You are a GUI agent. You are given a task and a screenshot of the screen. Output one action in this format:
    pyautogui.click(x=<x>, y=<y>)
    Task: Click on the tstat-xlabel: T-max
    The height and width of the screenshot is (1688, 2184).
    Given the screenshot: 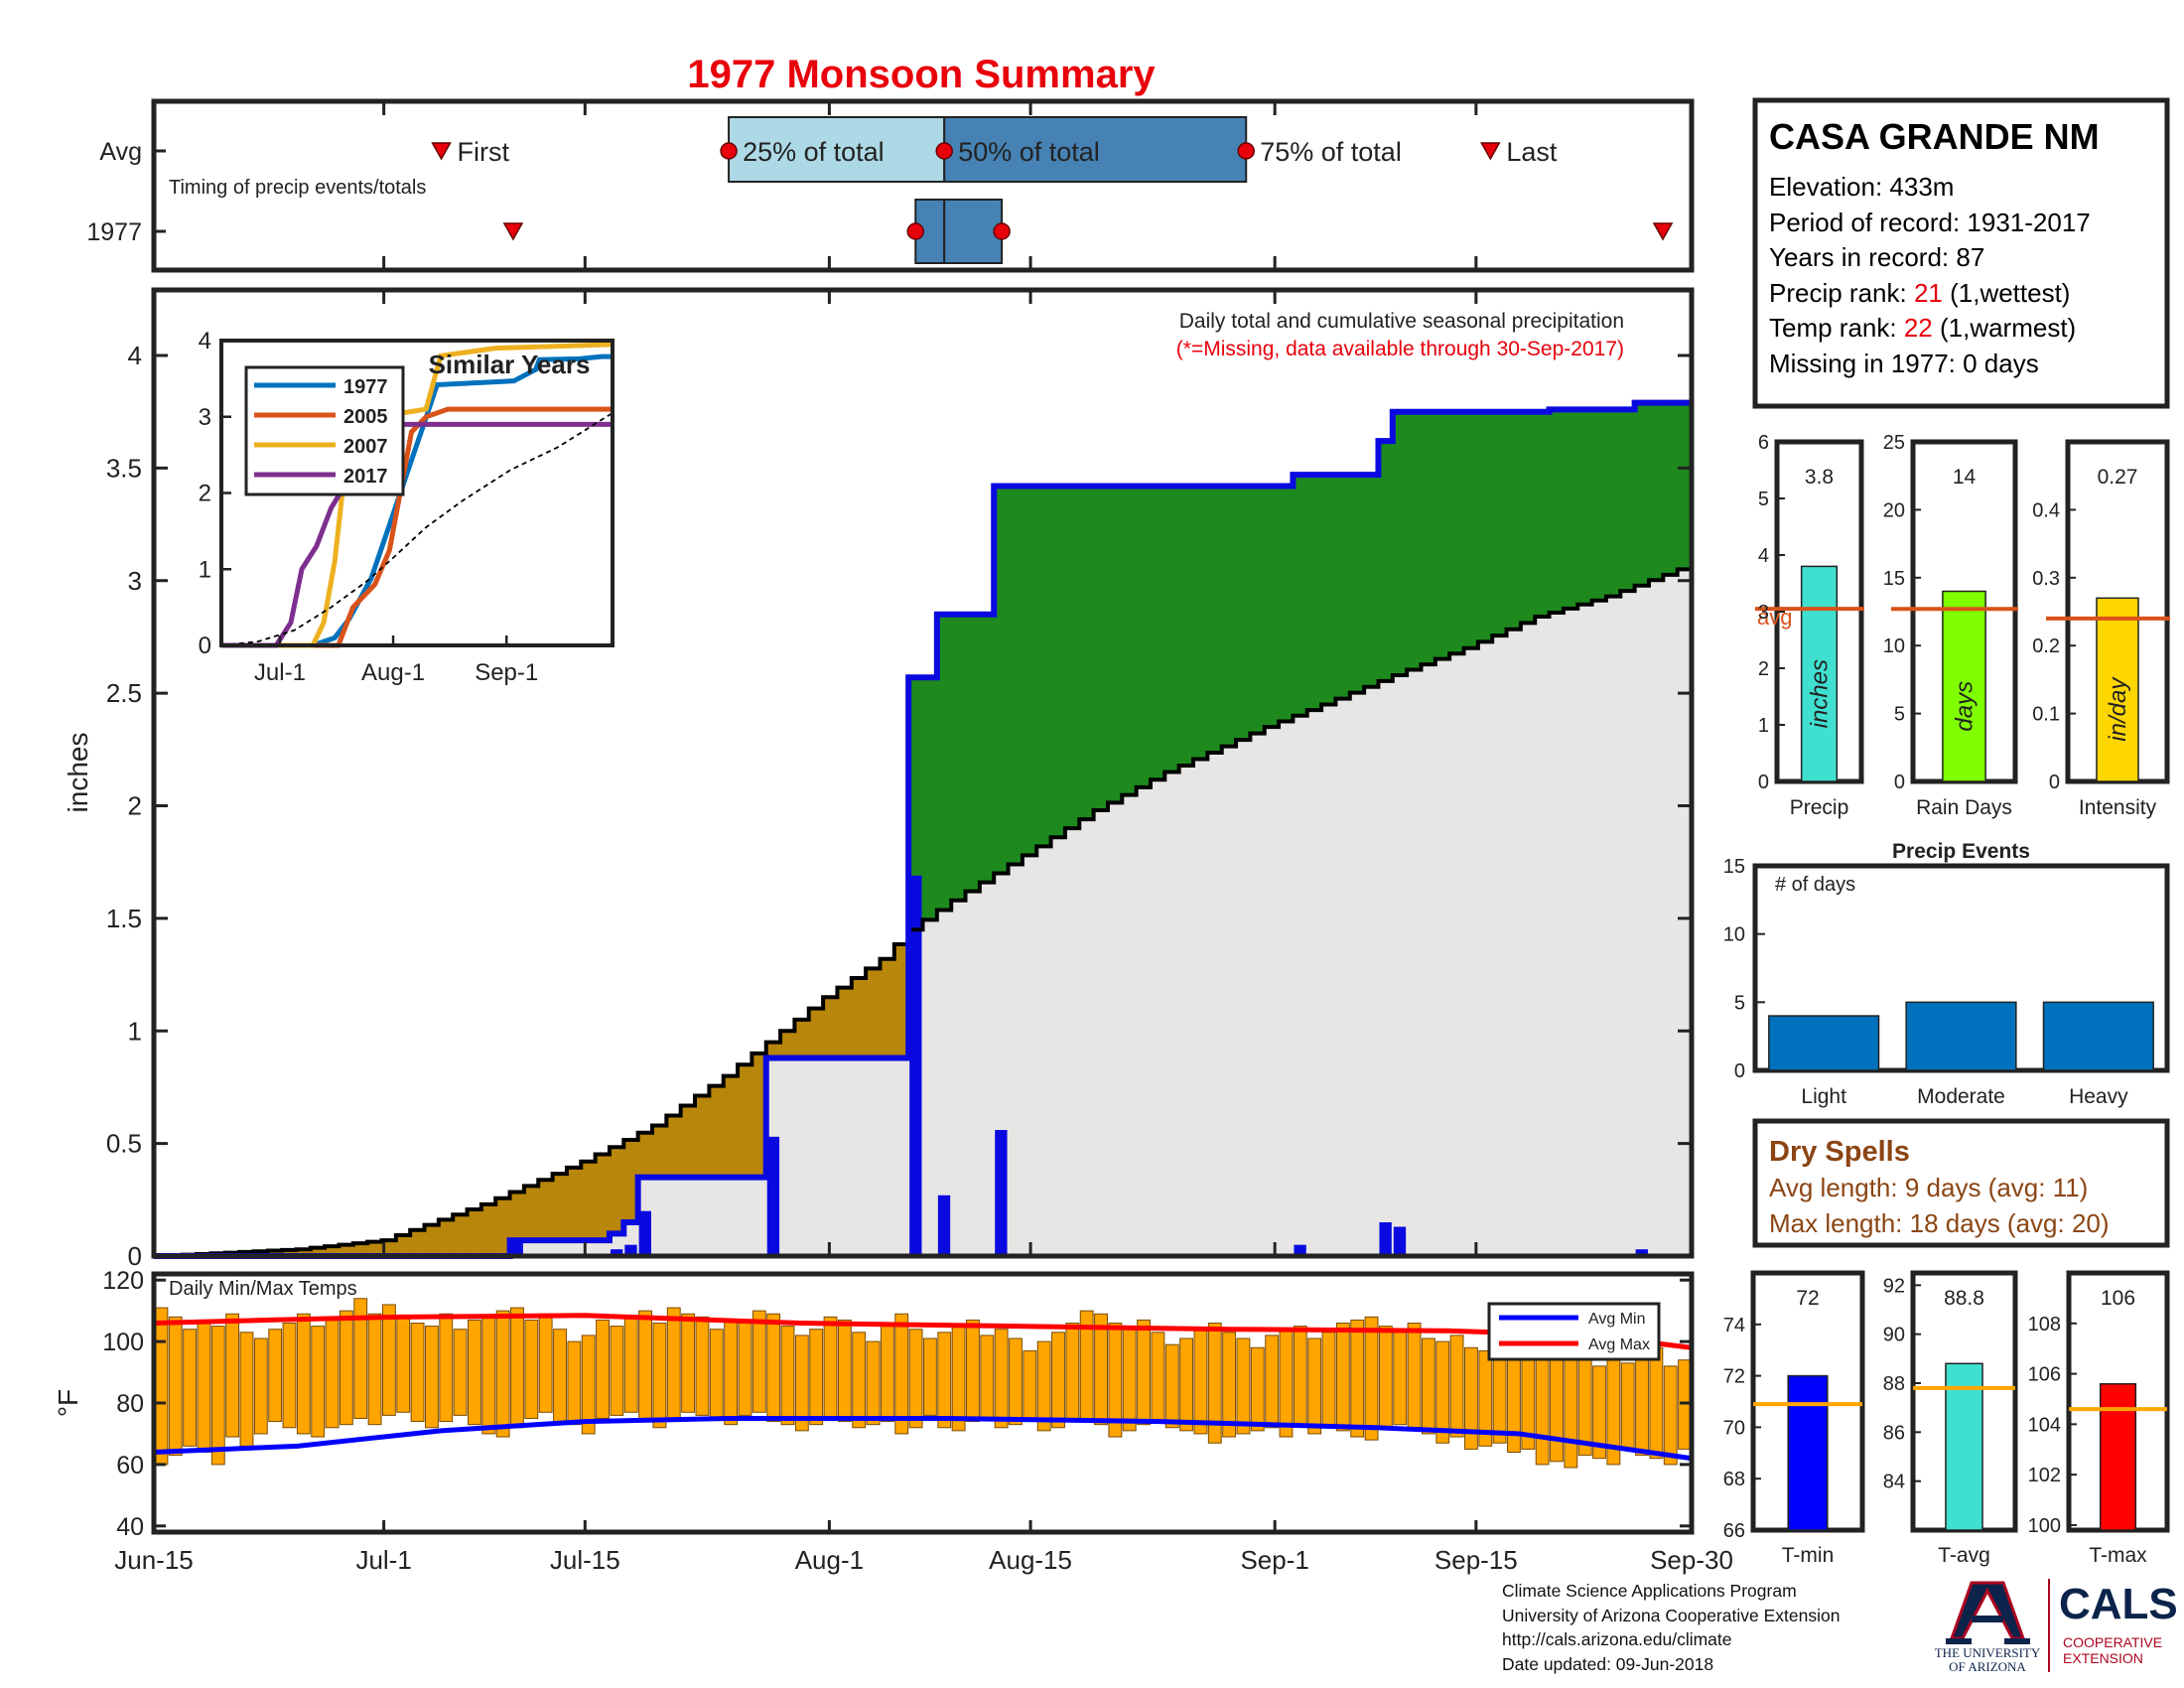 What is the action you would take?
    pyautogui.click(x=2118, y=1555)
    